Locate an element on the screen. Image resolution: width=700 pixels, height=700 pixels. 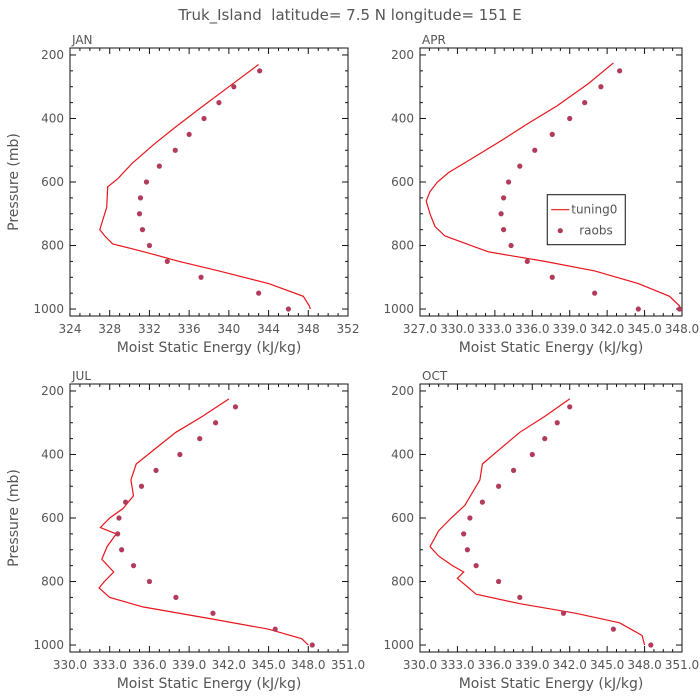
y-tick-label: 200 is located at coordinates (52, 391).